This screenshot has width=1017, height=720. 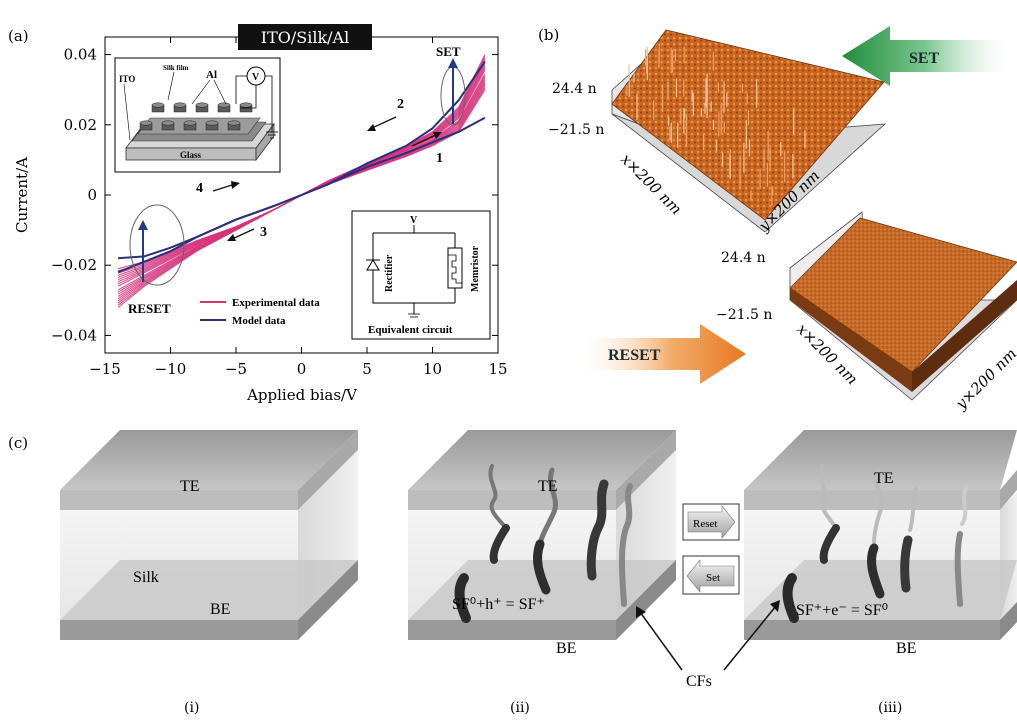 I want to click on cfs-label: CFs, so click(x=699, y=681).